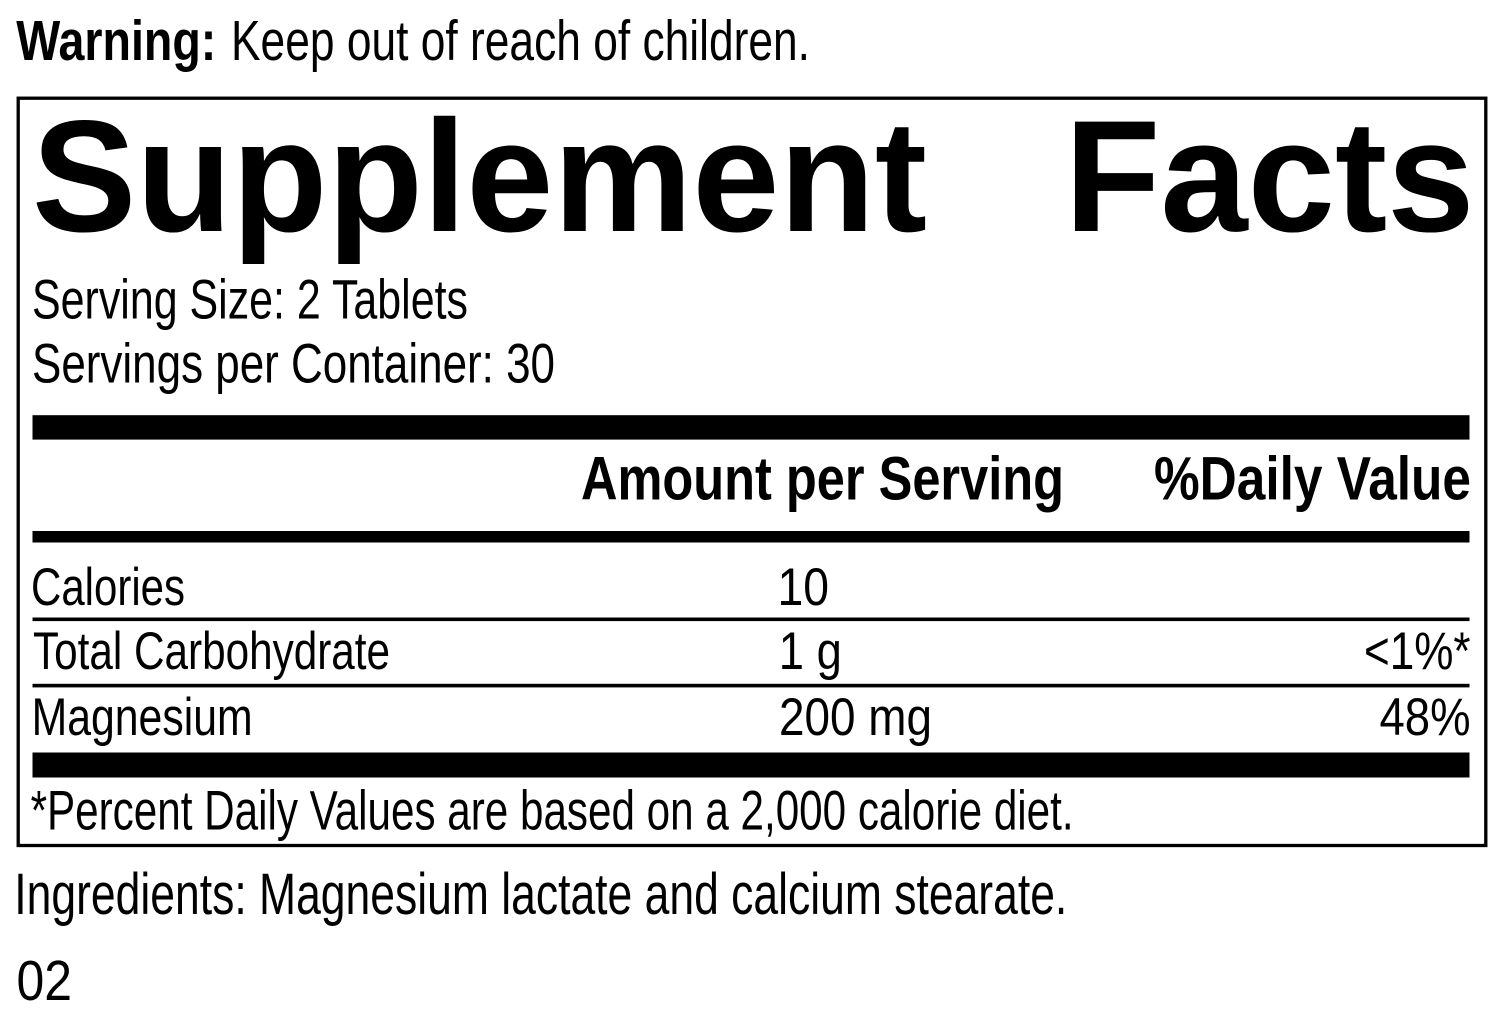 Image resolution: width=1500 pixels, height=1021 pixels. What do you see at coordinates (855, 717) in the screenshot?
I see `svg-text: 200 mg` at bounding box center [855, 717].